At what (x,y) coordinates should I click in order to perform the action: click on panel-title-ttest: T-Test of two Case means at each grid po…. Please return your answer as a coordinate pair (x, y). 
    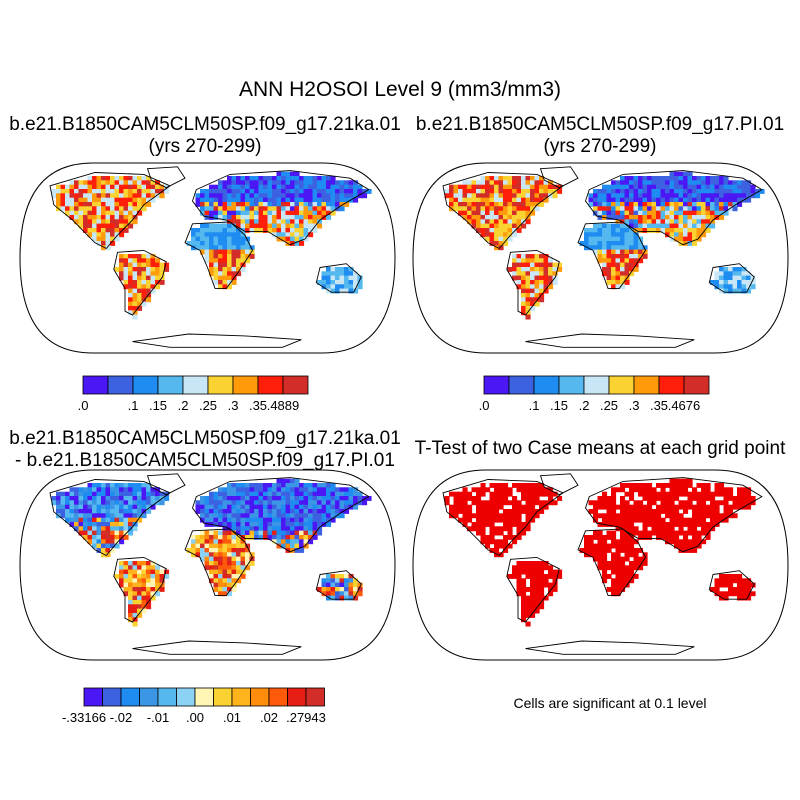
    Looking at the image, I should click on (600, 448).